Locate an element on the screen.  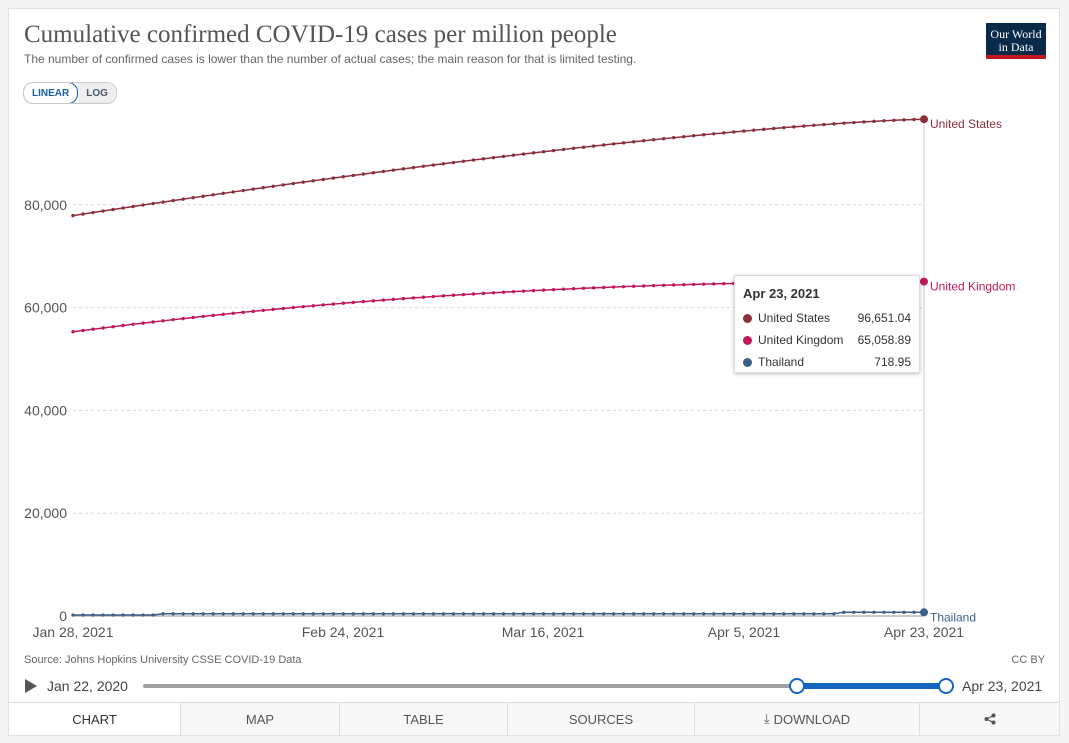
tab-sources: SOURCES is located at coordinates (601, 719).